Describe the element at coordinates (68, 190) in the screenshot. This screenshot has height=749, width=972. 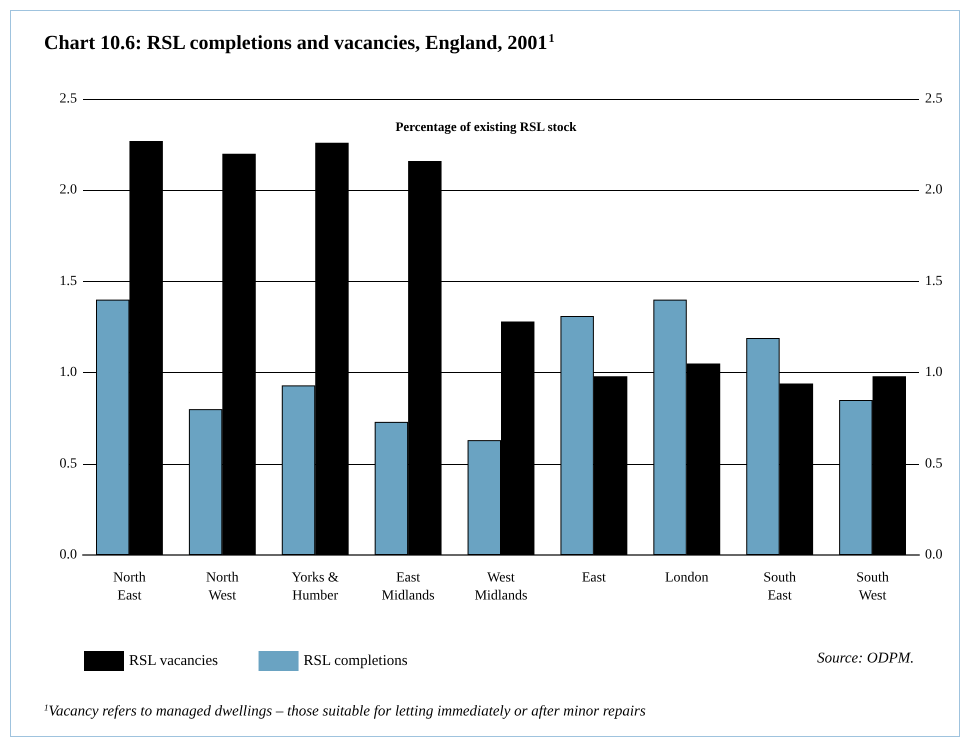
I see `y-tick-label: 2.0` at that location.